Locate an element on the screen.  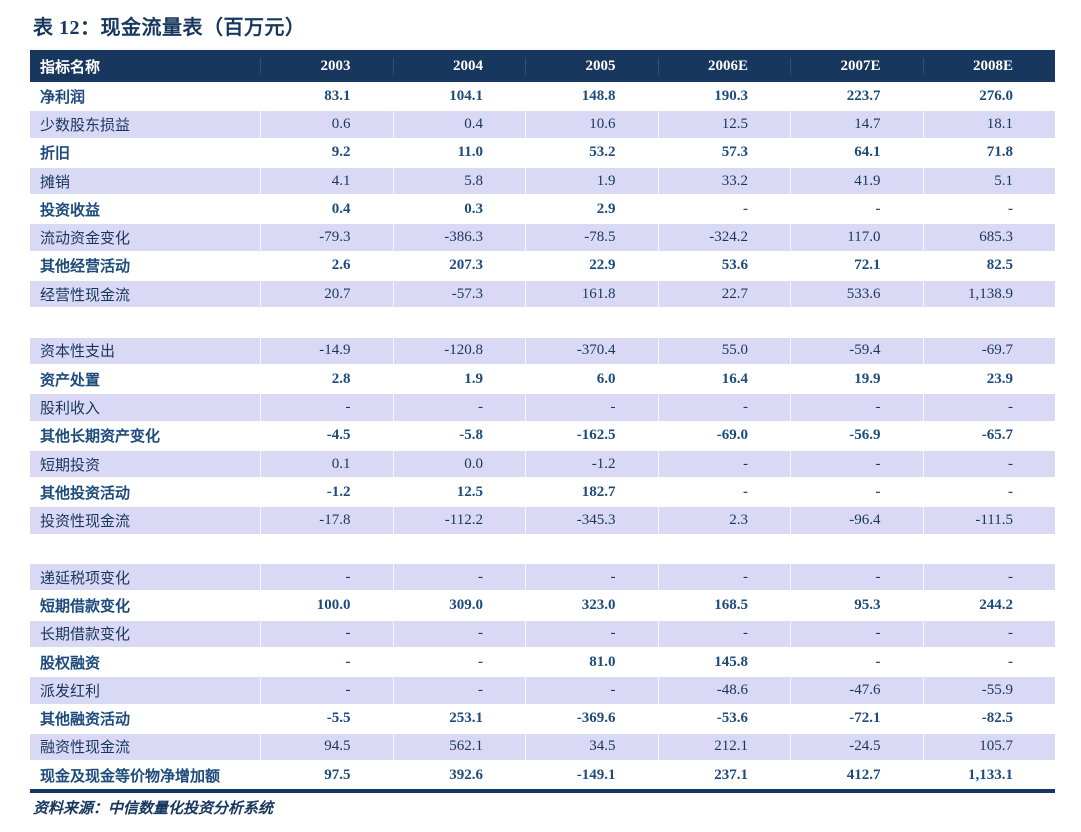
row-value: -5.5 is located at coordinates (338, 718).